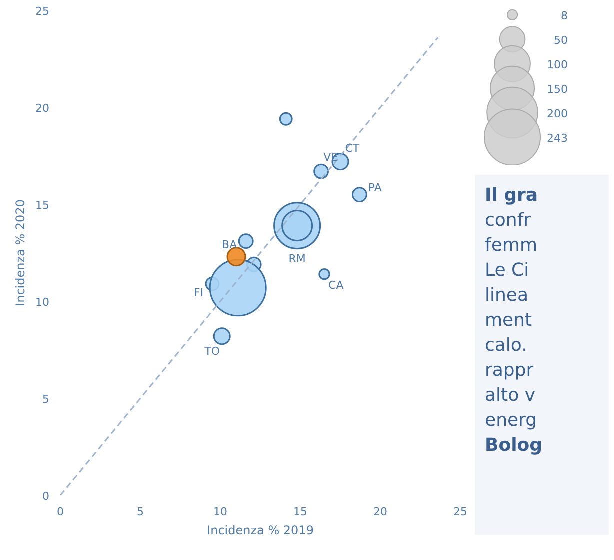 The image size is (614, 560). What do you see at coordinates (46, 496) in the screenshot?
I see `y-tick-label: 0` at bounding box center [46, 496].